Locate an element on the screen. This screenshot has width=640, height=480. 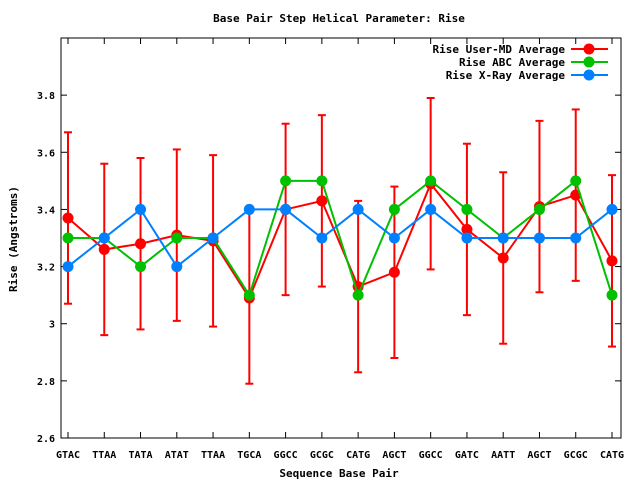
series-line is located at coordinates (340, 238).